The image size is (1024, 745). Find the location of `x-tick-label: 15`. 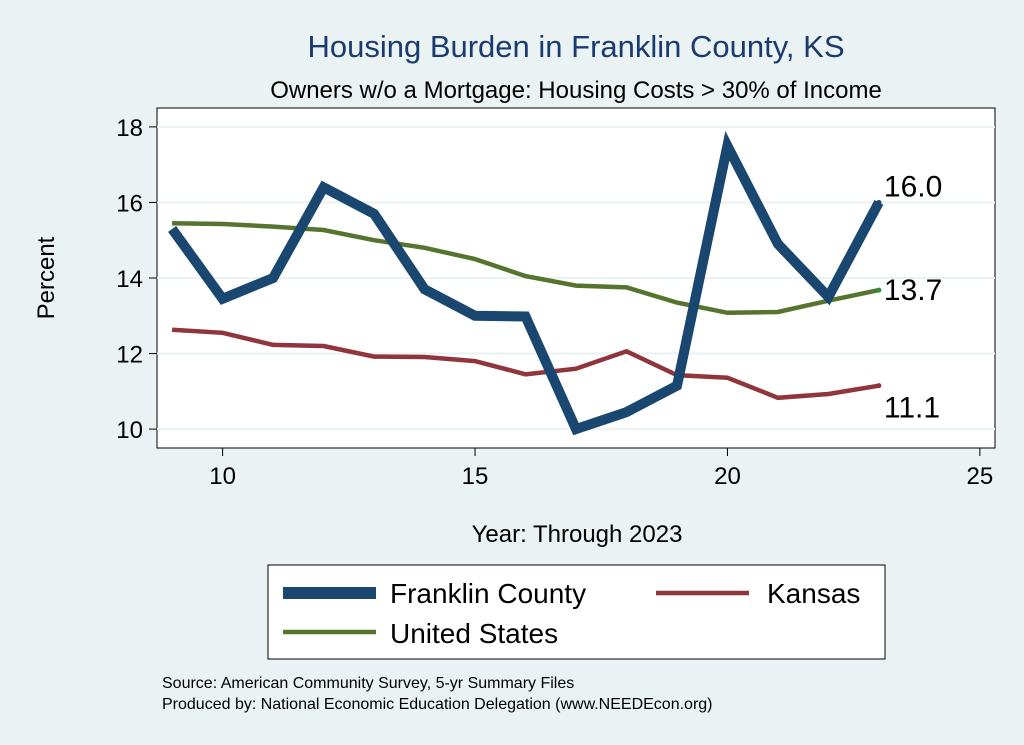

x-tick-label: 15 is located at coordinates (475, 476).